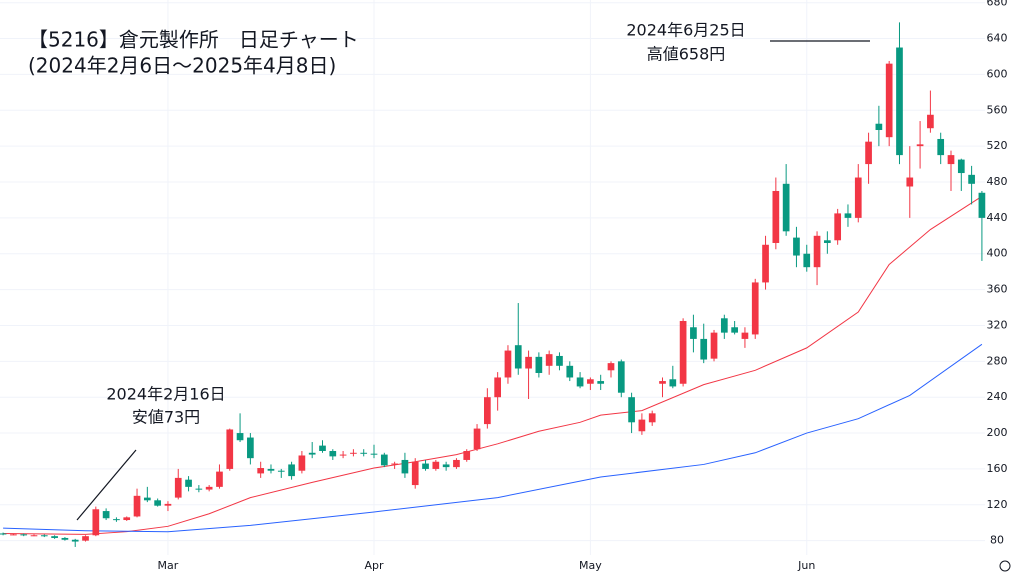  Describe the element at coordinates (374, 565) in the screenshot. I see `x-tick-label: Apr` at that location.